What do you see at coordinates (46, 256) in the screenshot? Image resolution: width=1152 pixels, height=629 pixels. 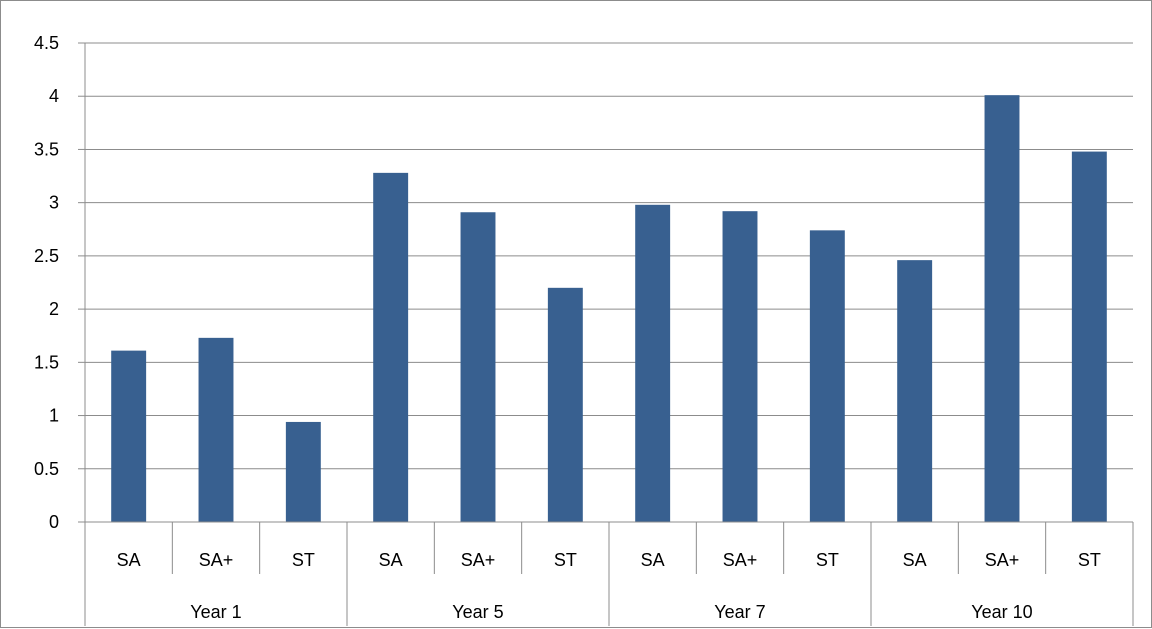 I see `y-tick-label: 2.5` at bounding box center [46, 256].